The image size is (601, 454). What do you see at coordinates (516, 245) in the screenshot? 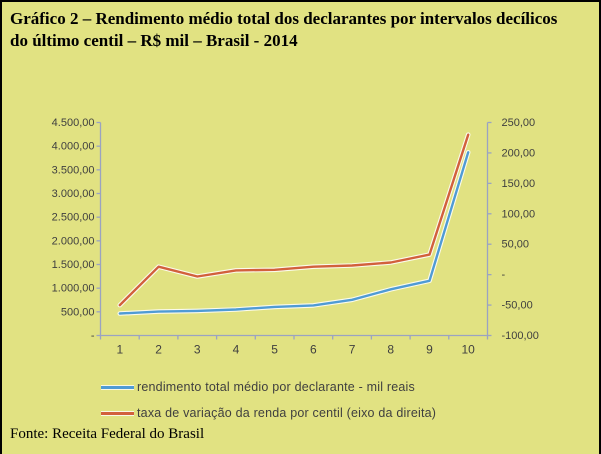
I see `svg-text: 50,00` at bounding box center [516, 245].